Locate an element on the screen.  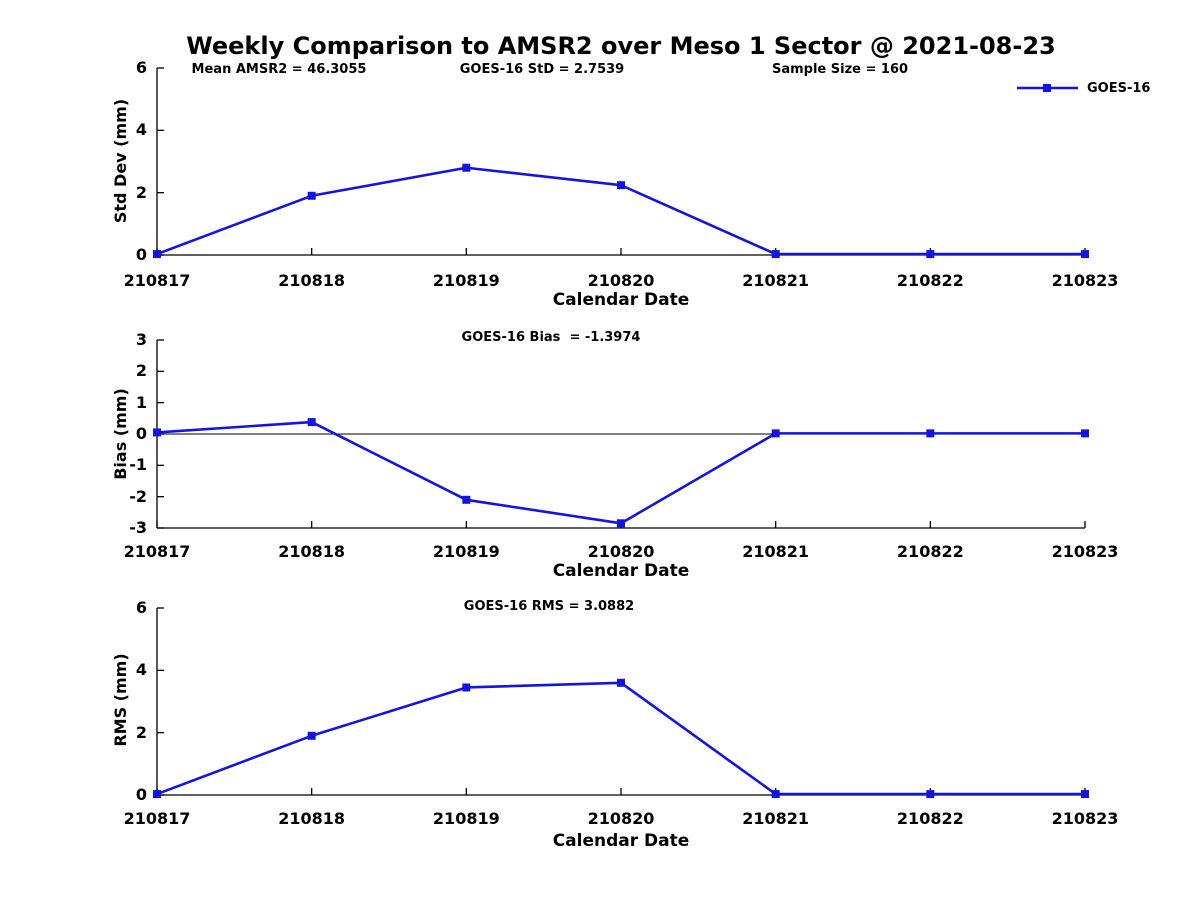
y-tick-label: 1 is located at coordinates (141, 402).